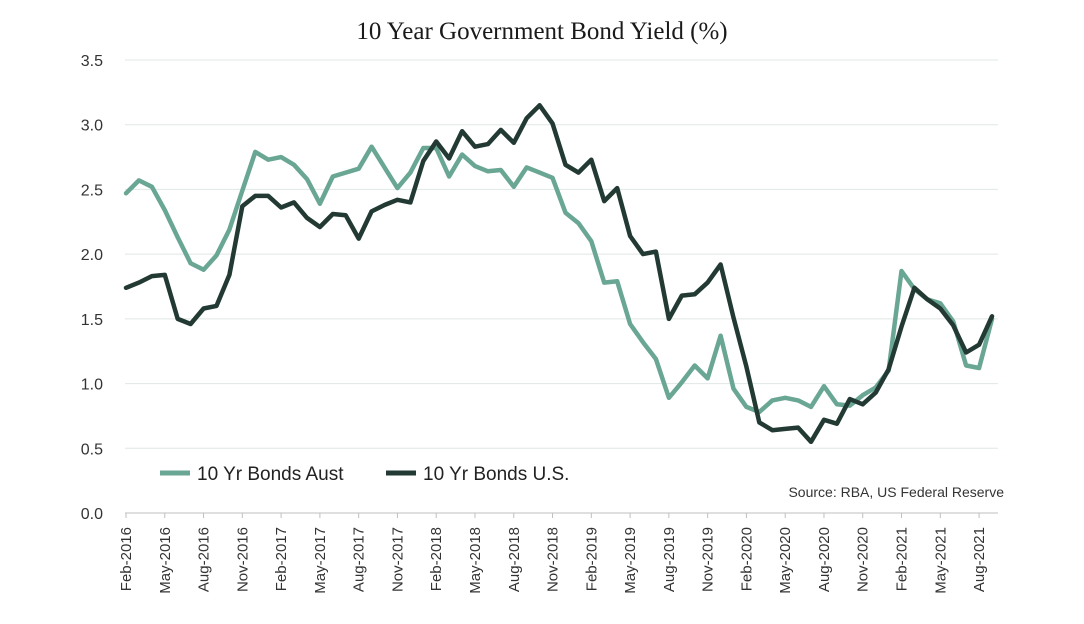 This screenshot has height=624, width=1084. Describe the element at coordinates (436, 559) in the screenshot. I see `x-tick-label: Feb-2018` at that location.